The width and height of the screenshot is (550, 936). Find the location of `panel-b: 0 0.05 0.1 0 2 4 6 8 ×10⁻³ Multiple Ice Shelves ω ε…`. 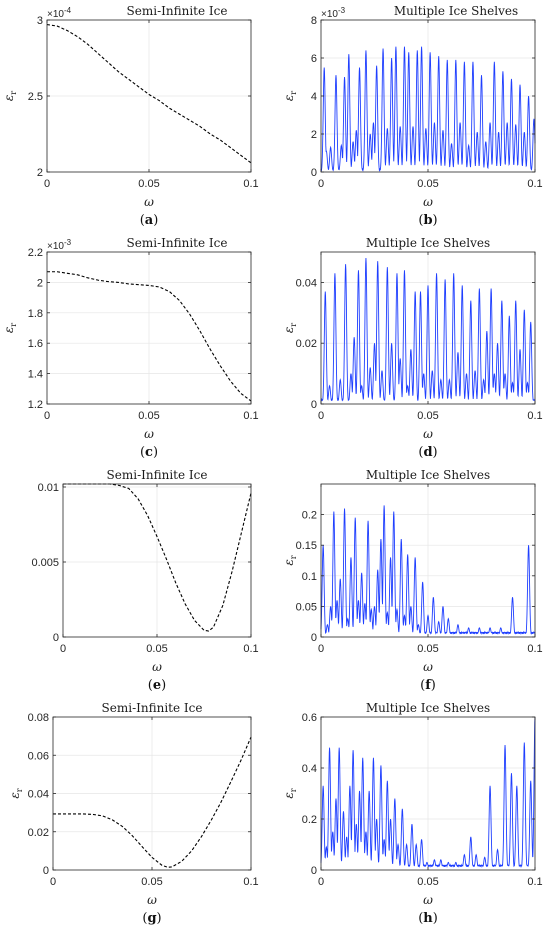

panel-b: 0 0.05 0.1 0 2 4 6 8 ×10⁻³ Multiple Ice Shelves ω ε… is located at coordinates (412, 116).